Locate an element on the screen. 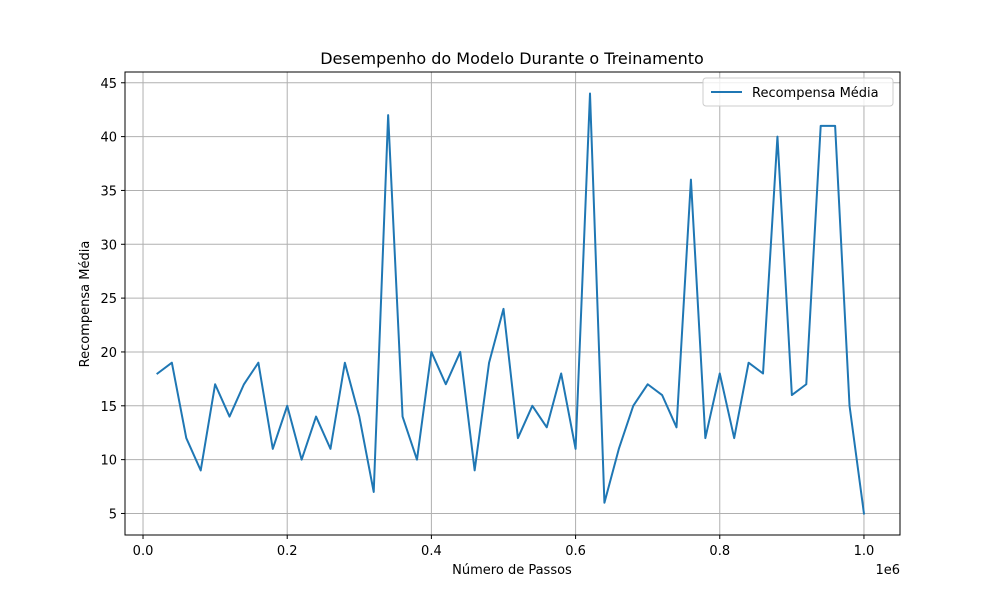 The width and height of the screenshot is (1000, 600). y-tick-label: 25 is located at coordinates (108, 299).